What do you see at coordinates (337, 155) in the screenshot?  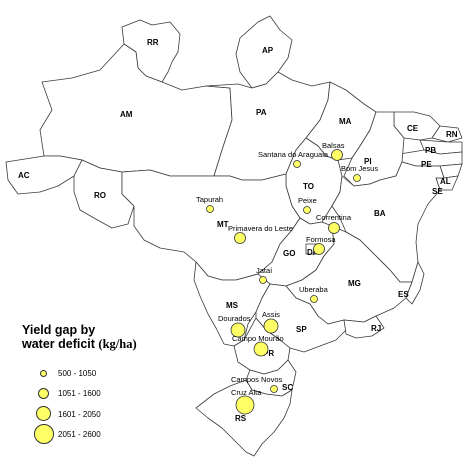 I see `site-marker-balsas` at bounding box center [337, 155].